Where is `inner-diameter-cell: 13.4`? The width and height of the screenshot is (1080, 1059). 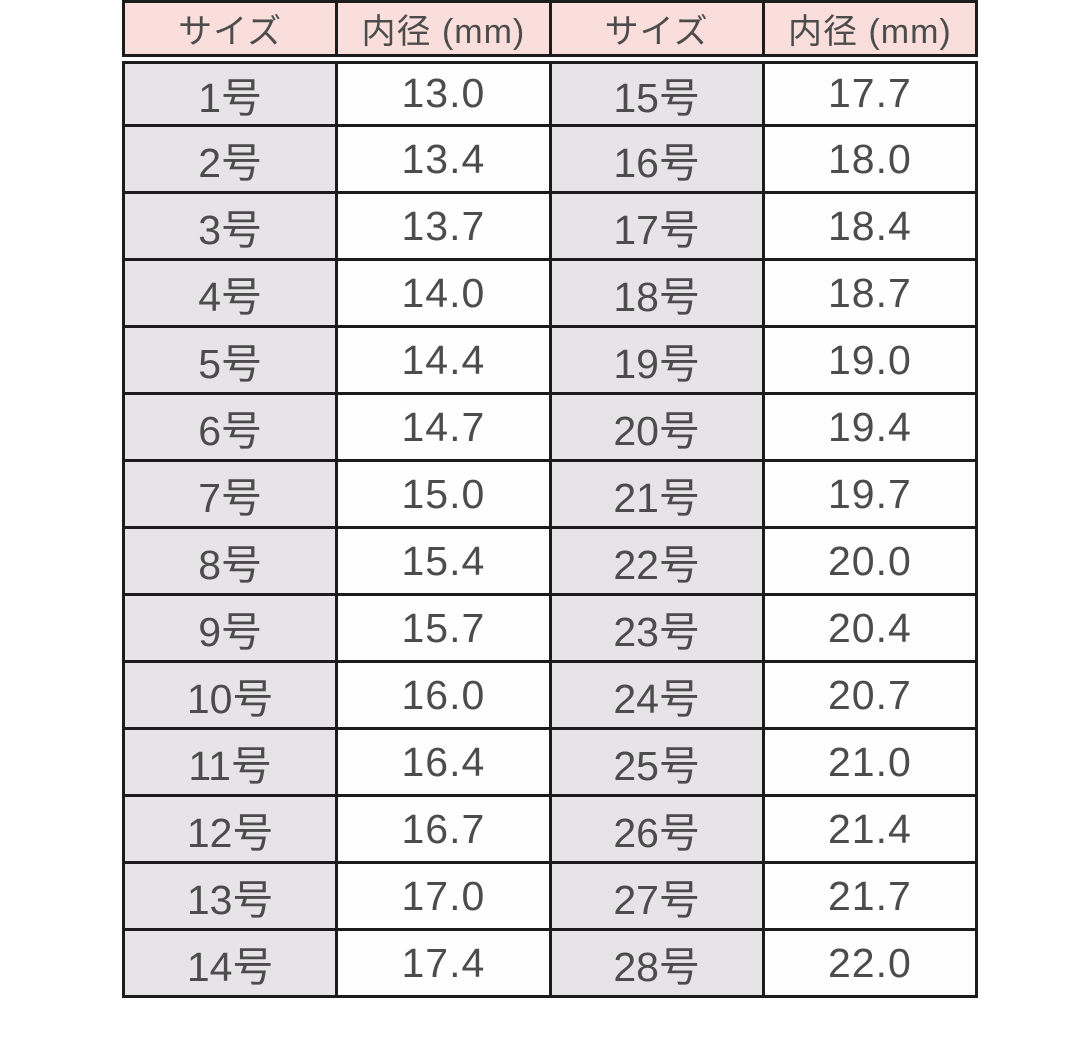
inner-diameter-cell: 13.4 is located at coordinates (443, 159).